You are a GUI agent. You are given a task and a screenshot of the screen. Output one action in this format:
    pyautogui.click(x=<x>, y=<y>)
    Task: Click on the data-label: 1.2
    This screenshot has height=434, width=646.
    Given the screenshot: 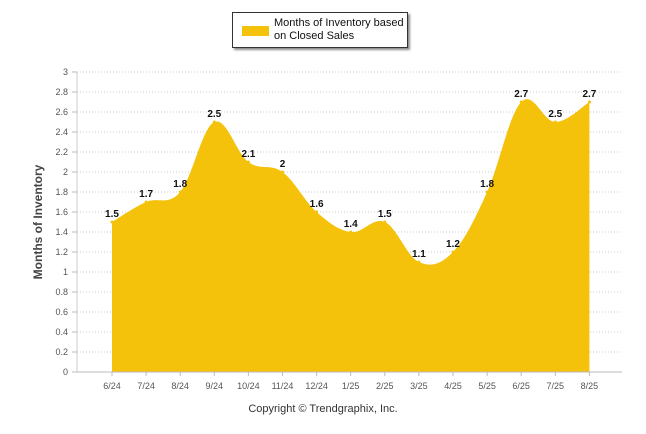 What is the action you would take?
    pyautogui.click(x=453, y=244)
    